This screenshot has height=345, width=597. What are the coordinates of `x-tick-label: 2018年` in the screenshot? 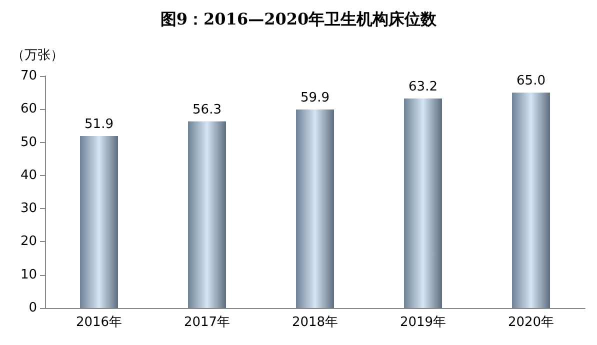 It's located at (315, 322).